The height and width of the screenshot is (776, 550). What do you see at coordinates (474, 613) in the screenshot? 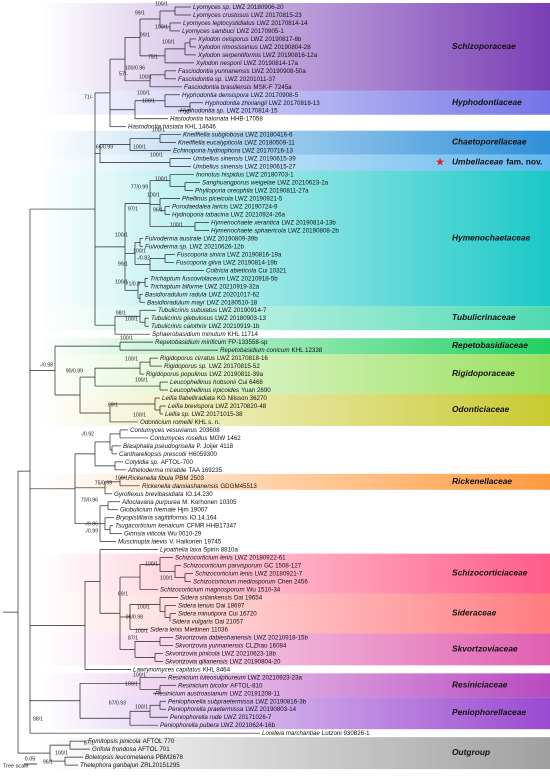
I see `family-name: Sideraceae` at bounding box center [474, 613].